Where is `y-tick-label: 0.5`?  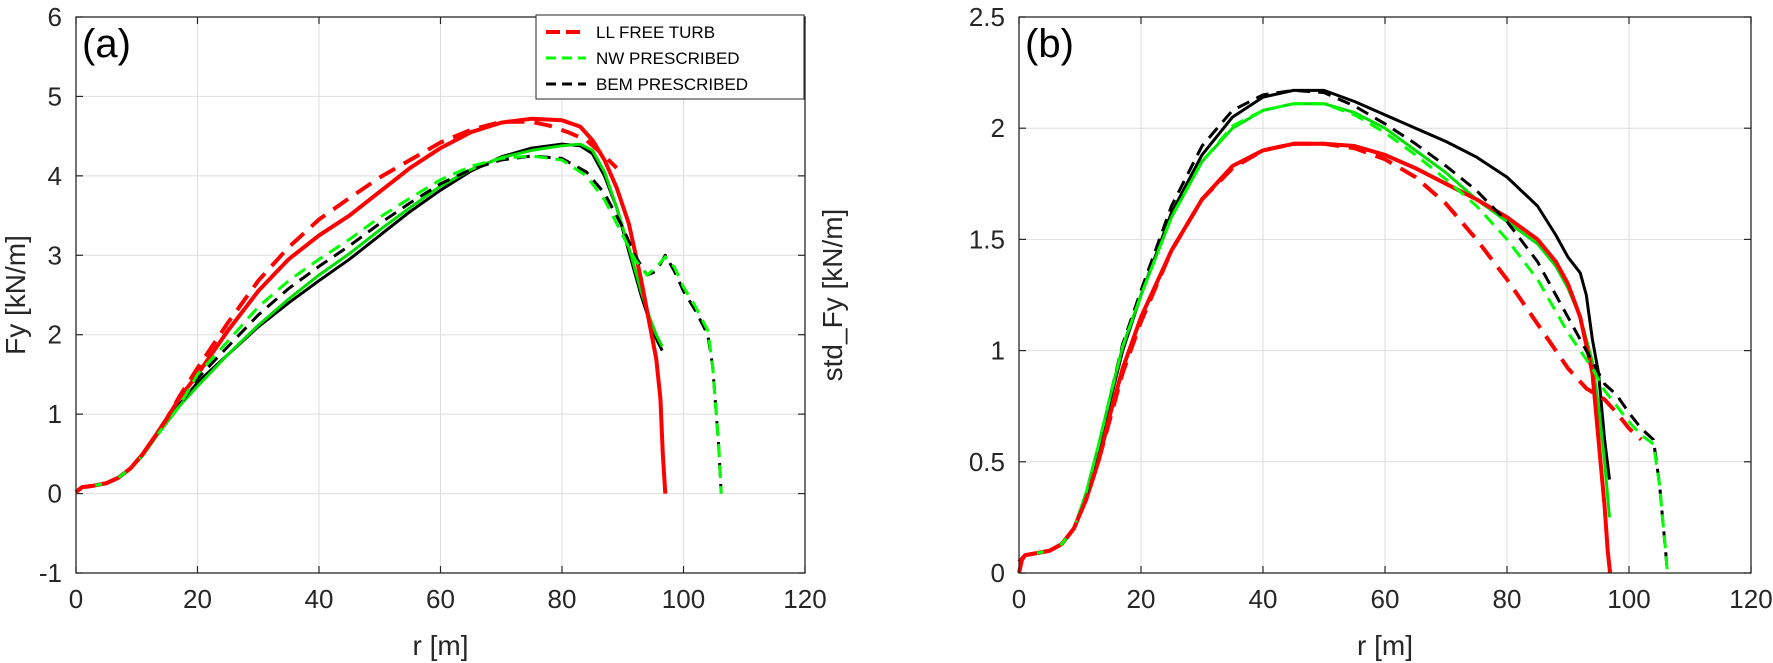 y-tick-label: 0.5 is located at coordinates (987, 462).